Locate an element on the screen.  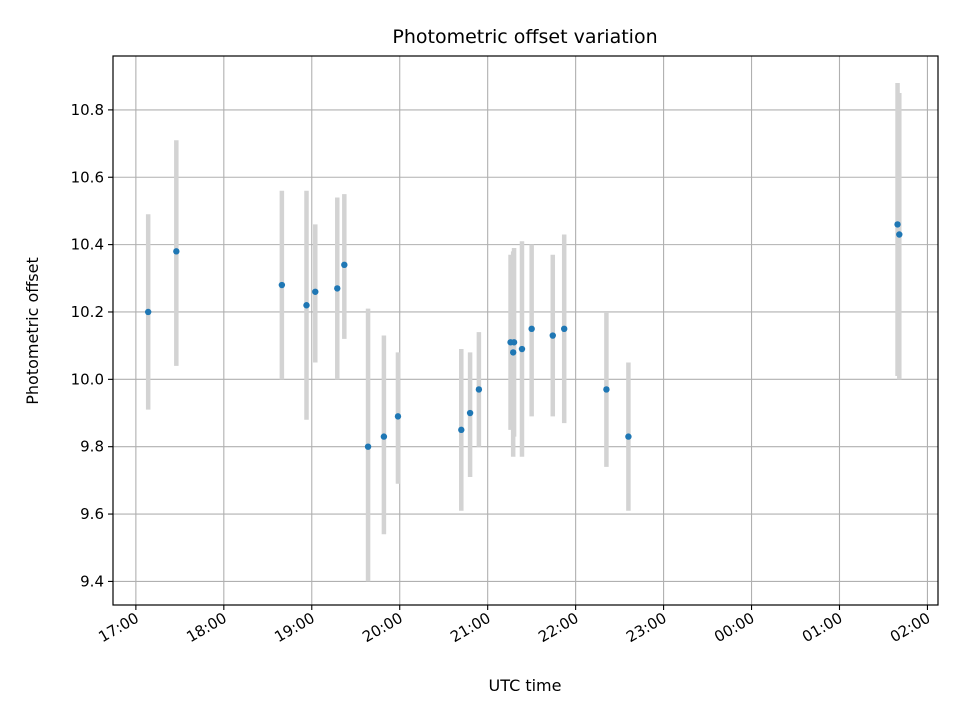
y-tick-label: 9.8 is located at coordinates (92, 447).